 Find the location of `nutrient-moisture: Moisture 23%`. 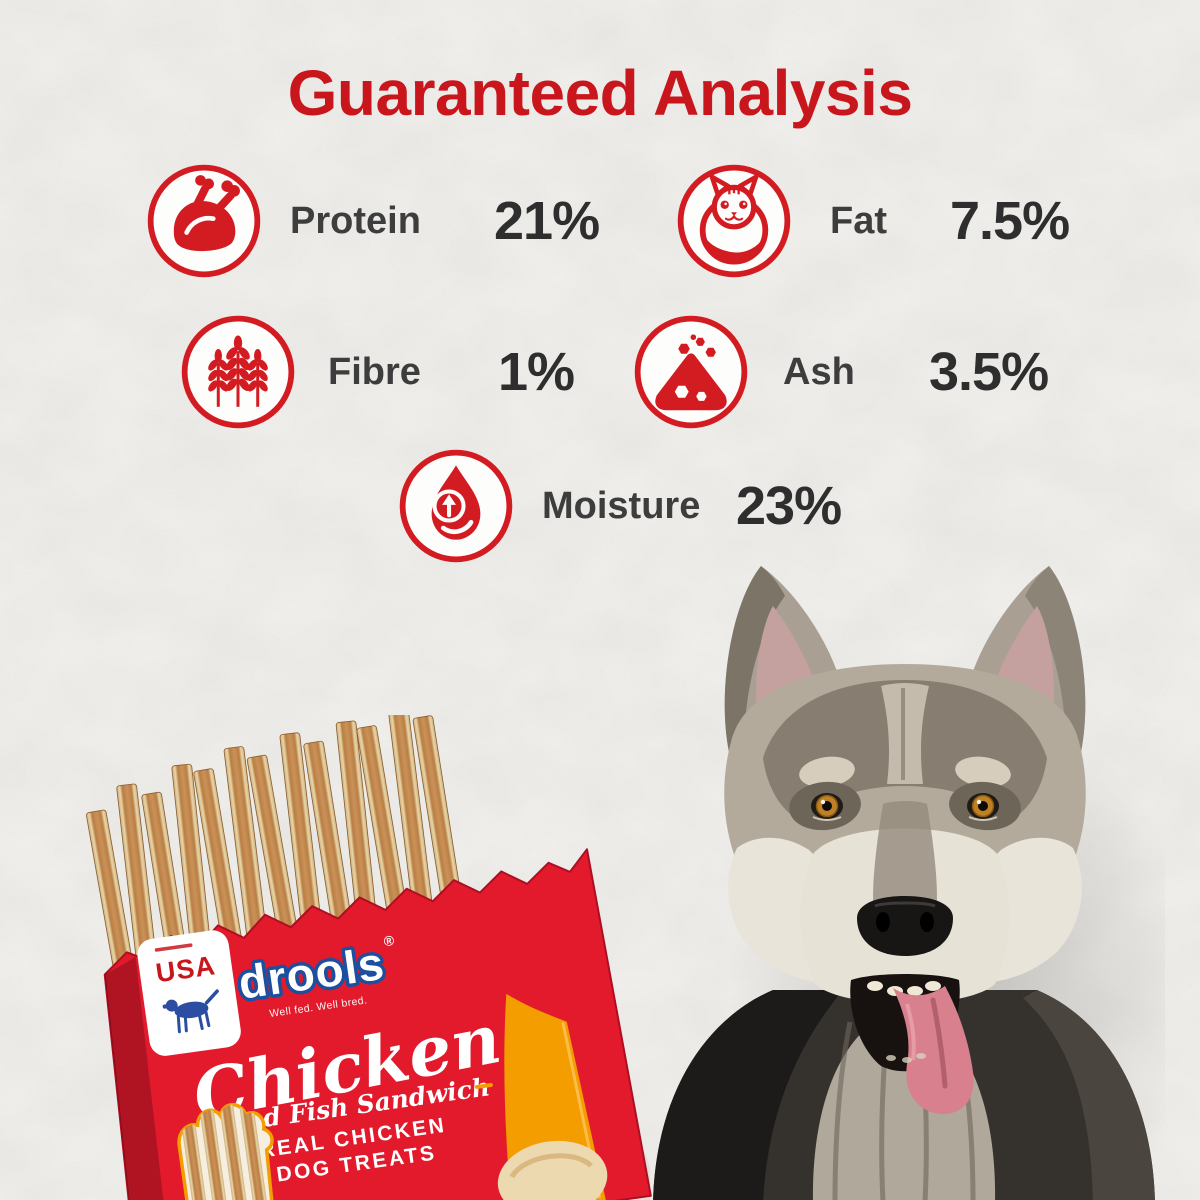

nutrient-moisture: Moisture 23% is located at coordinates (620, 506).